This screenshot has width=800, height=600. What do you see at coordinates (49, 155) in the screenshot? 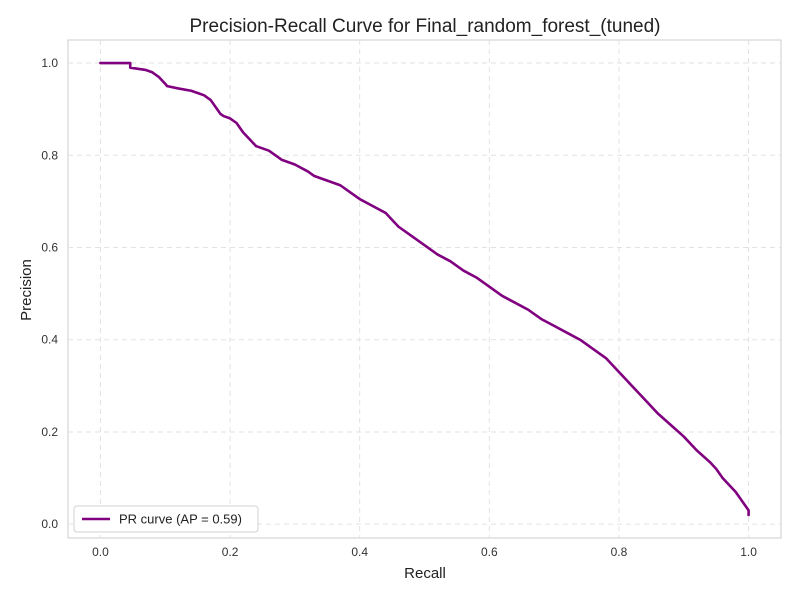
I see `y-tick-label: 0.8` at bounding box center [49, 155].